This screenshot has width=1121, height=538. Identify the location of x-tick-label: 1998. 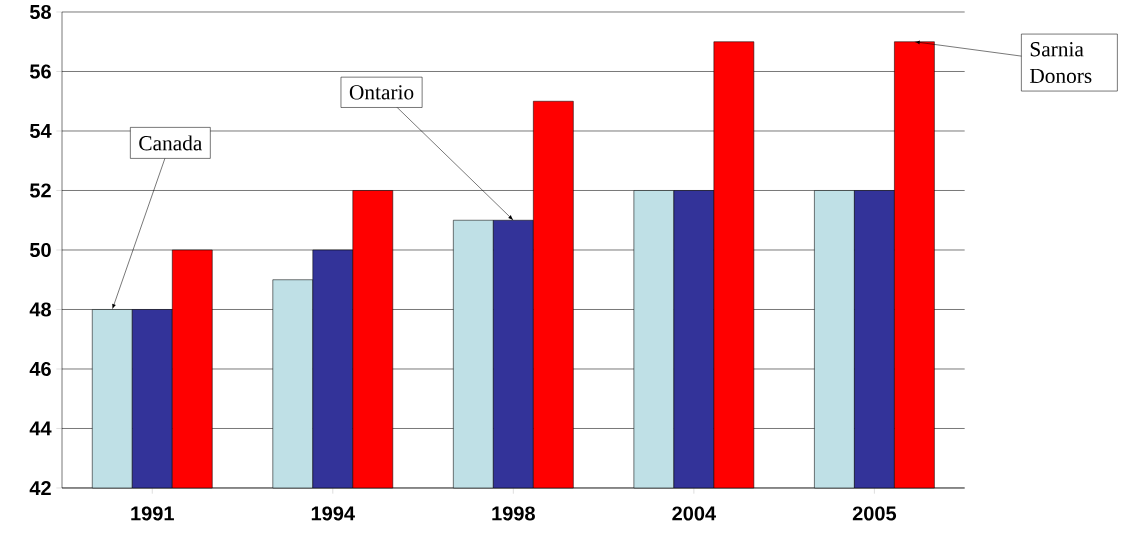
(513, 513).